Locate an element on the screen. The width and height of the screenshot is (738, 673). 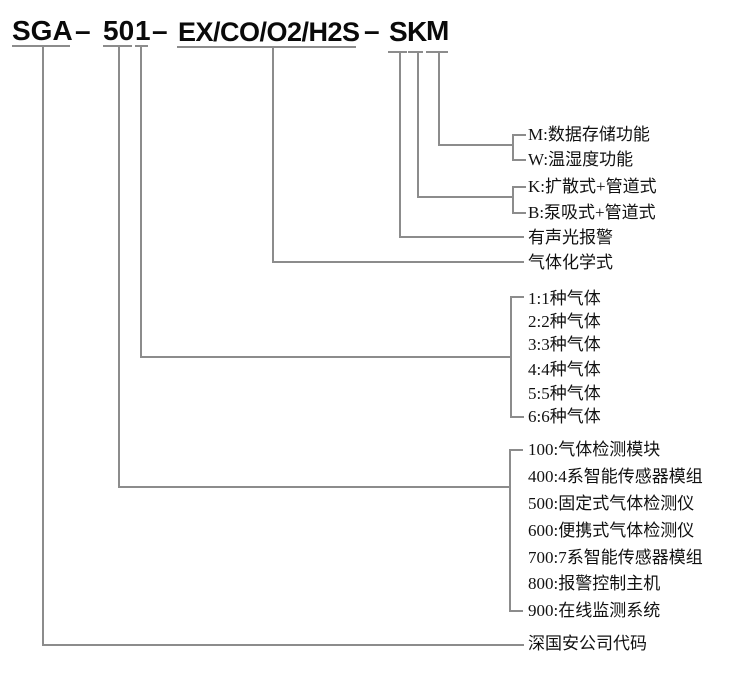
bracket-series-vertical is located at coordinates (510, 530).